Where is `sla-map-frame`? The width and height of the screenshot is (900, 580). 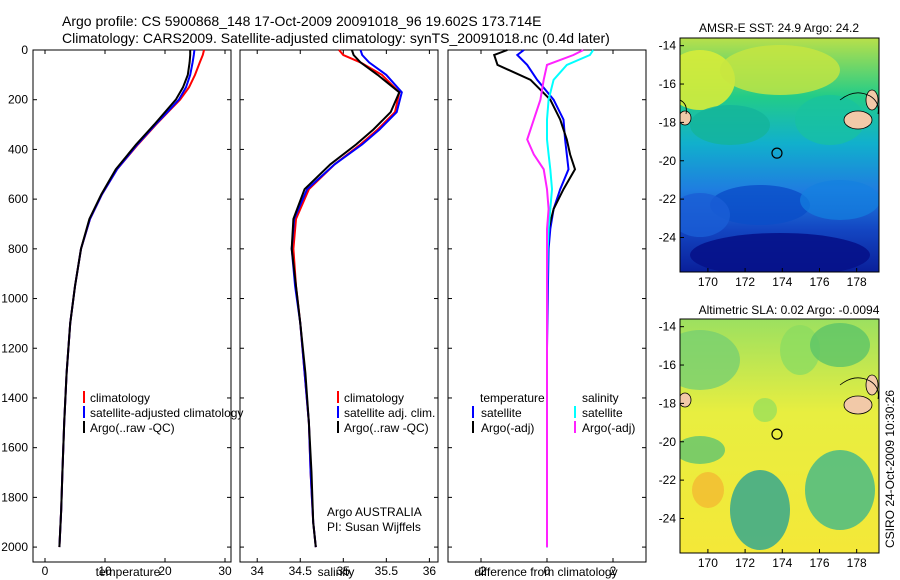 sla-map-frame is located at coordinates (779, 436).